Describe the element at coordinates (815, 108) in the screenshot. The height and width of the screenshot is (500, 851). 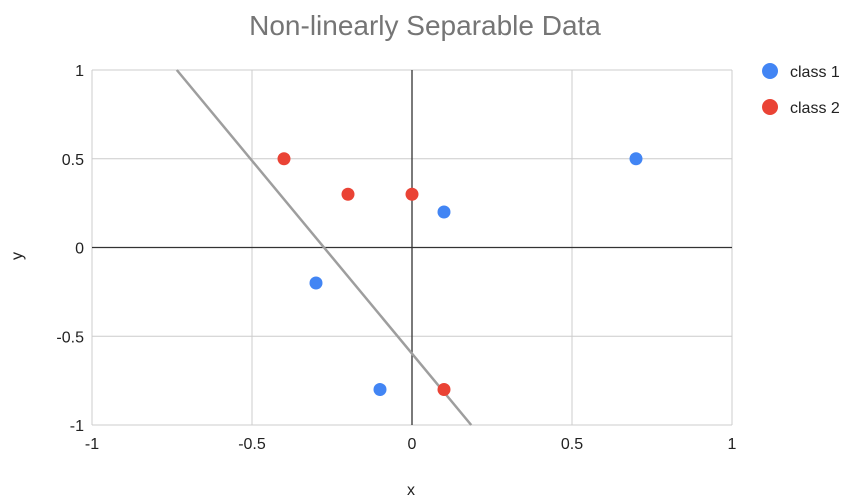
I see `legend-label-class-2: class 2` at that location.